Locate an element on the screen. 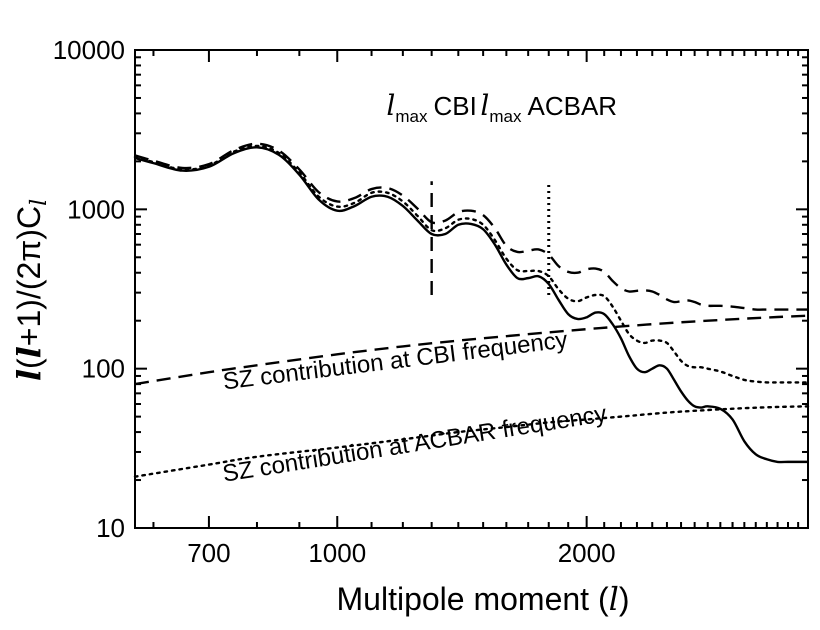 The image size is (820, 630). x-axis-title: Multipole moment (l) is located at coordinates (483, 599).